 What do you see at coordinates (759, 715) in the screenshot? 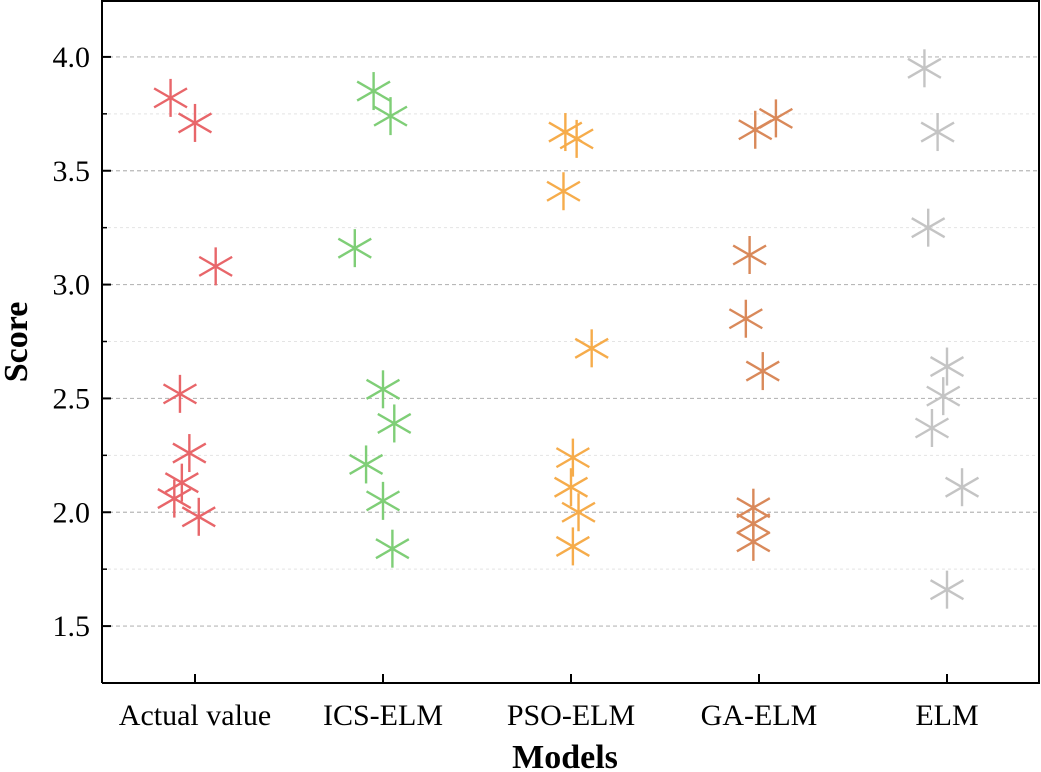
I see `x-tick-label: GA-ELM` at bounding box center [759, 715].